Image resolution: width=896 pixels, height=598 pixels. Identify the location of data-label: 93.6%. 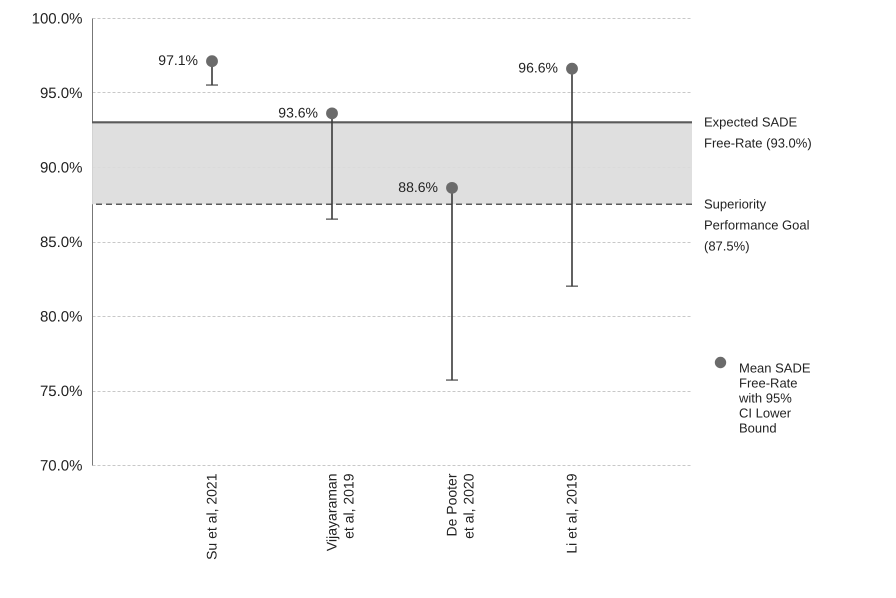
(298, 112).